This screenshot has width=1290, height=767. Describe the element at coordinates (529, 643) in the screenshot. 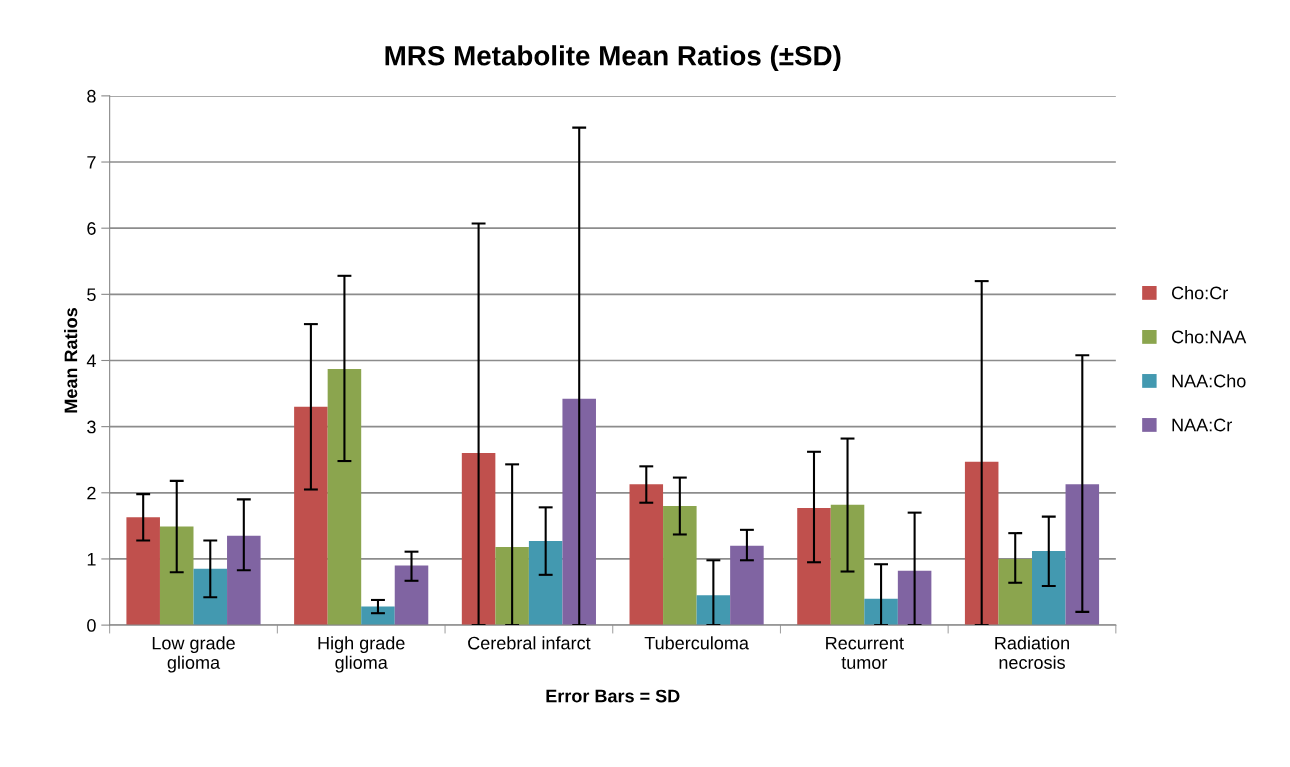

I see `x-tick-label: Cerebral infarct` at that location.